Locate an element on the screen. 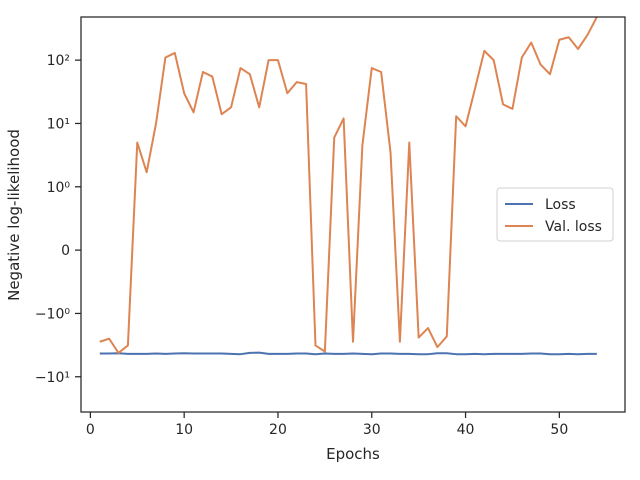  legend-label-val-loss: Val. loss is located at coordinates (573, 227).